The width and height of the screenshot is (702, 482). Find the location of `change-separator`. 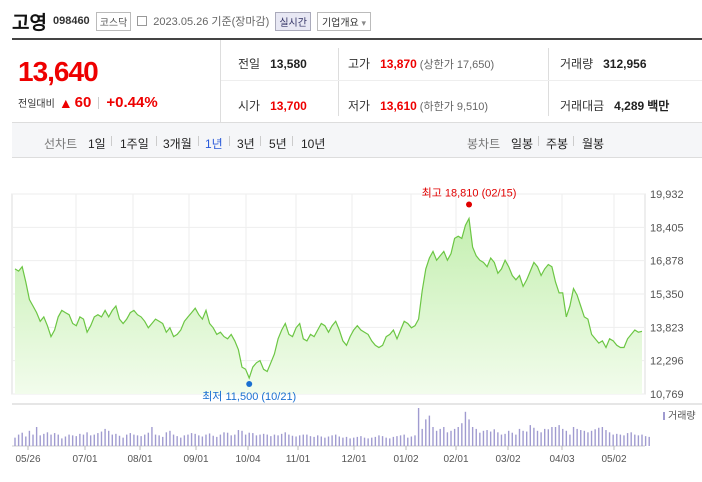

change-separator is located at coordinates (99, 102).